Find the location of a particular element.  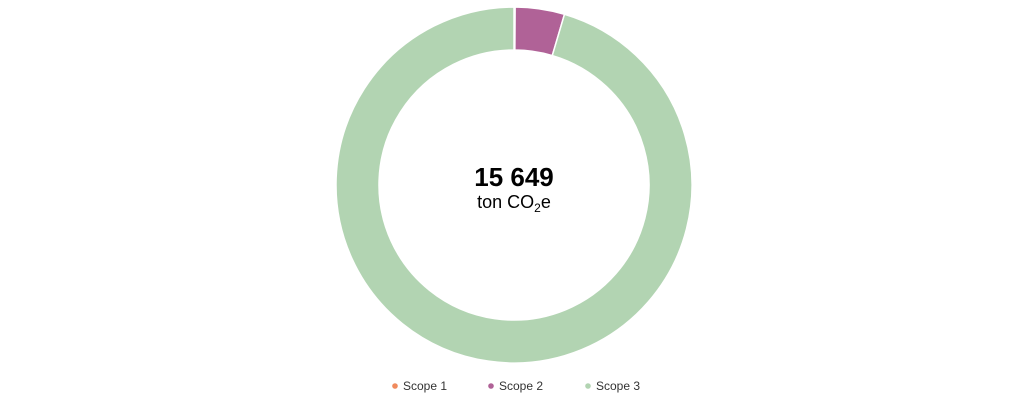

center-label: 15 649 ton CO2e is located at coordinates (514, 188).